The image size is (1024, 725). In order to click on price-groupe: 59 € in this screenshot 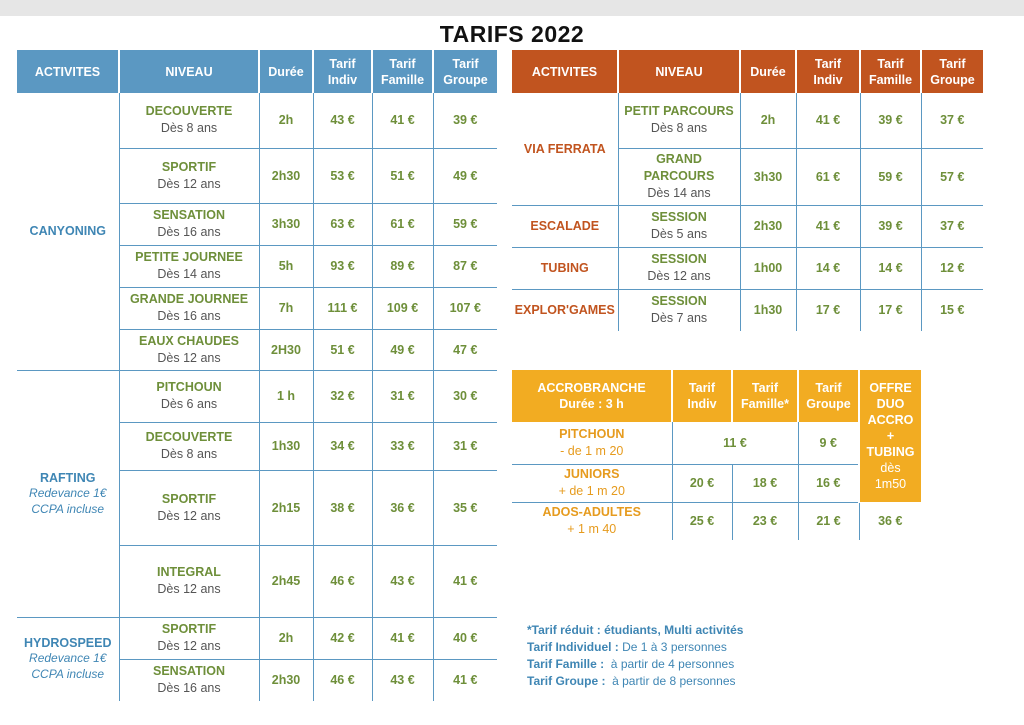, I will do `click(464, 224)`.